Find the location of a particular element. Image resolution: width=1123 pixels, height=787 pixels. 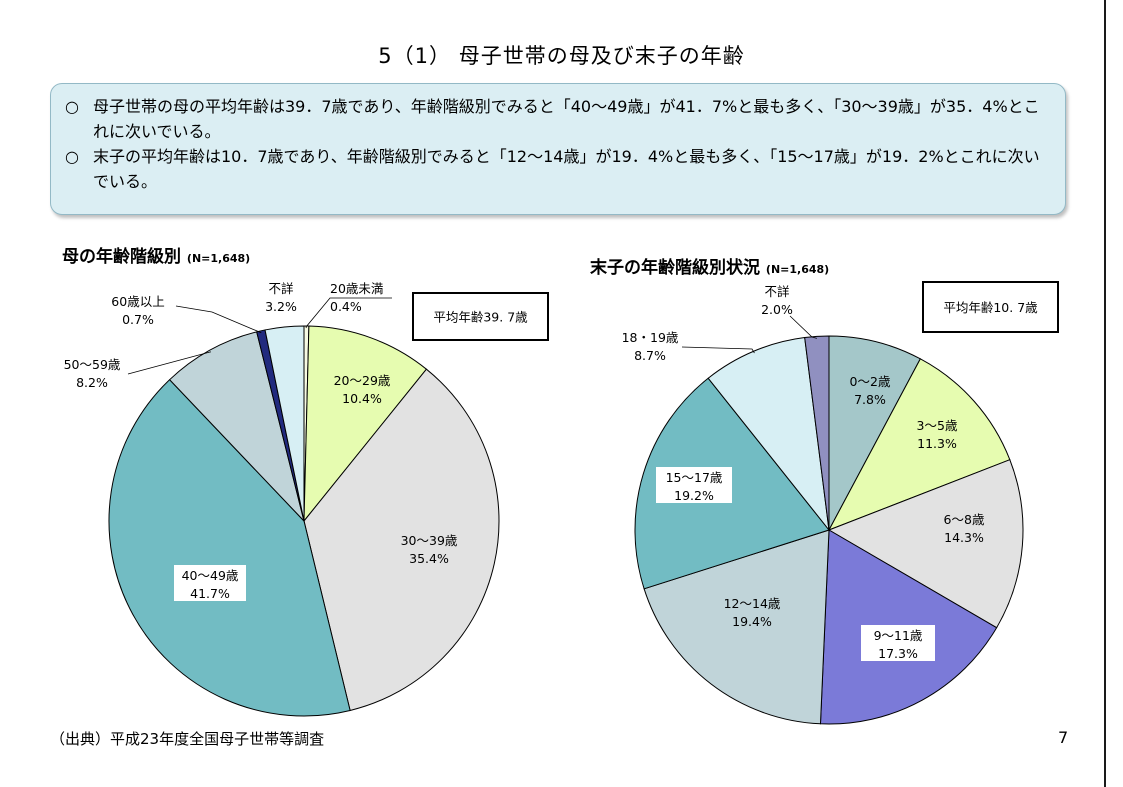

slice-category-label: 12〜14歳 is located at coordinates (752, 603).